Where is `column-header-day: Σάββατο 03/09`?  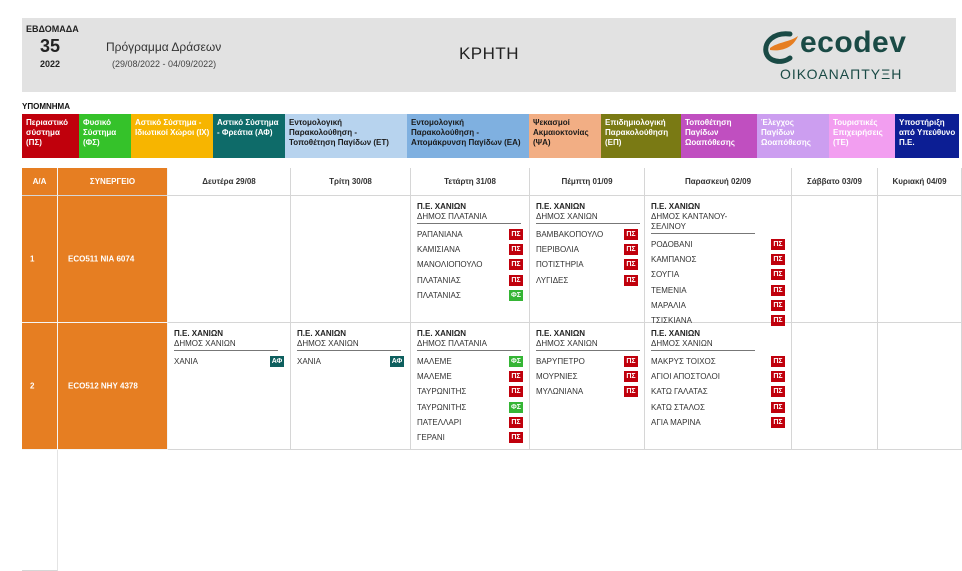
column-header-day: Σάββατο 03/09 is located at coordinates (835, 182).